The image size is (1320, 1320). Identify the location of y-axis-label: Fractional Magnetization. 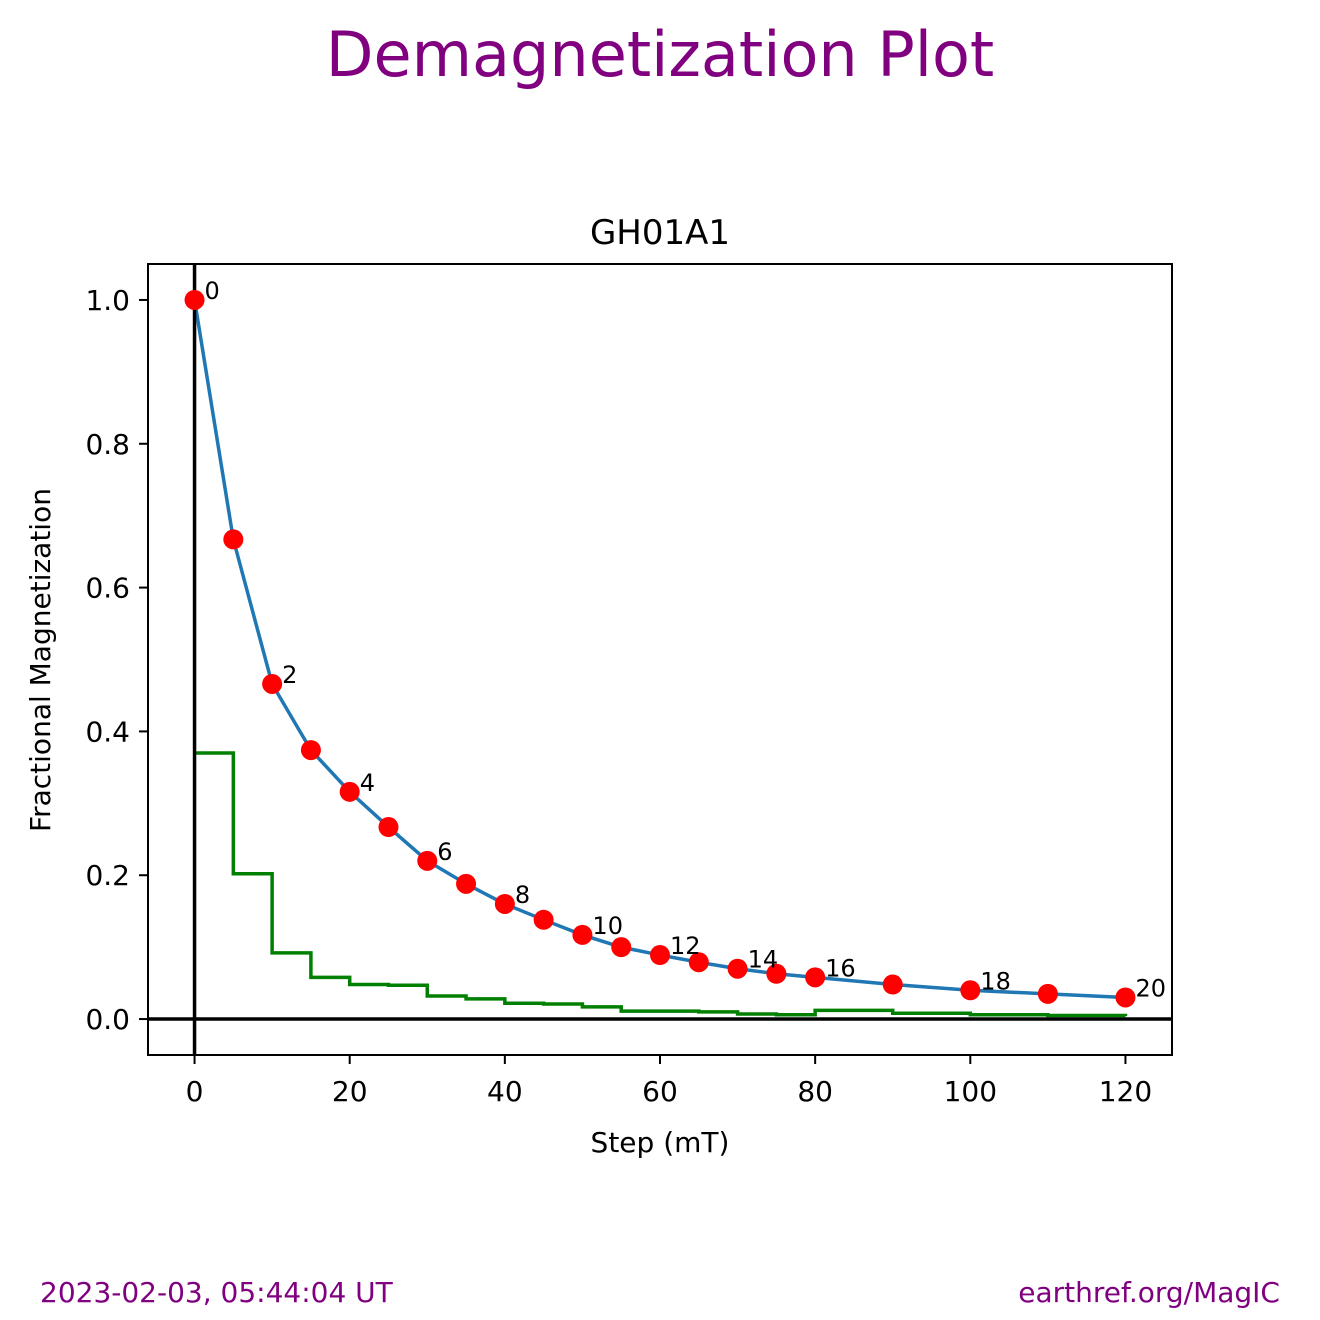
(40, 660).